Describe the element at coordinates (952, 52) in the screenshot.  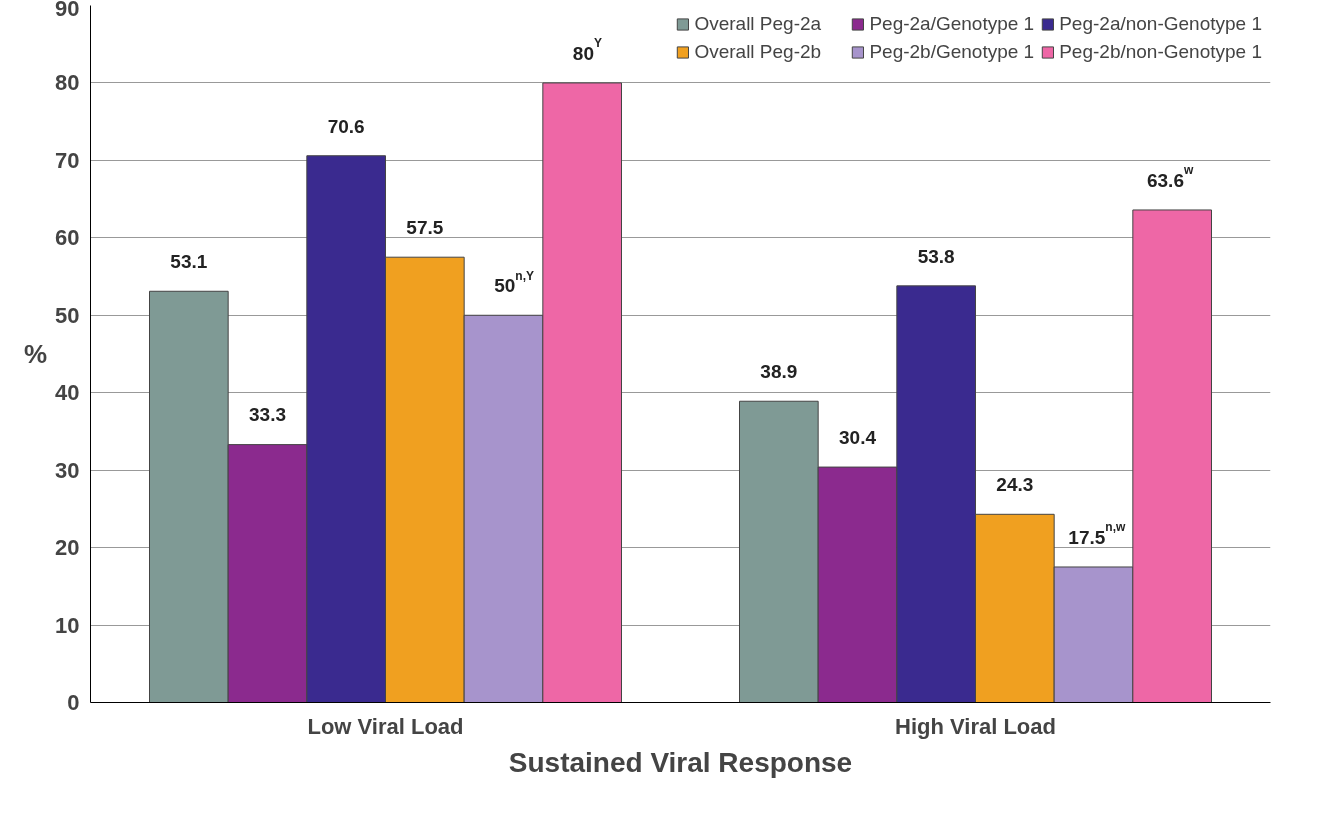
I see `legend-label: Peg-2b/Genotype 1` at that location.